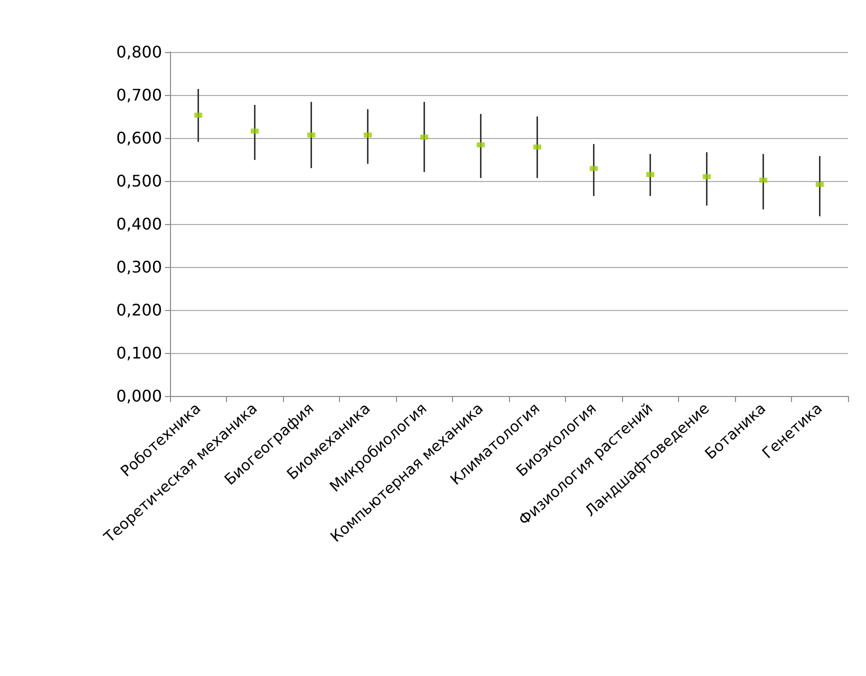 Image resolution: width=866 pixels, height=676 pixels. What do you see at coordinates (139, 353) in the screenshot?
I see `y-tick-label: 0,100` at bounding box center [139, 353].